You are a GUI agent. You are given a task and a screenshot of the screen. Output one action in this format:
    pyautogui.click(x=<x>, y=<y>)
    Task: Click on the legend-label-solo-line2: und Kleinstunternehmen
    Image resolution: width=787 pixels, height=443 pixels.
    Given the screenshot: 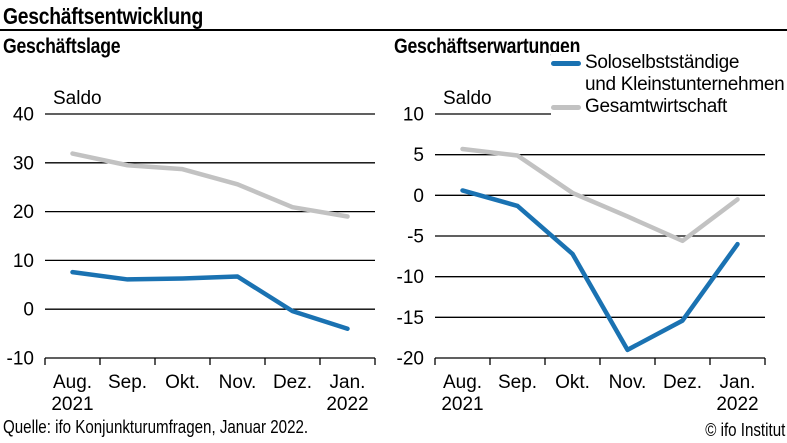 What is the action you would take?
    pyautogui.click(x=685, y=84)
    